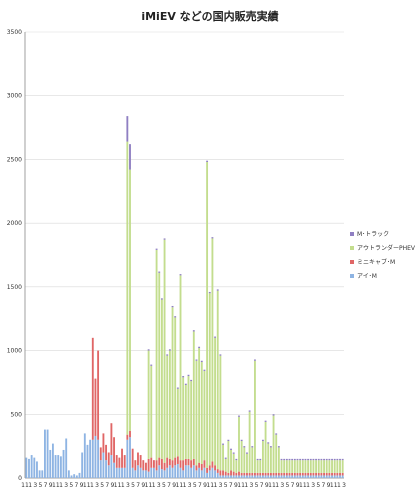  Describe the element at coordinates (257, 485) in the screenshot. I see `x-tick-label: 5` at that location.